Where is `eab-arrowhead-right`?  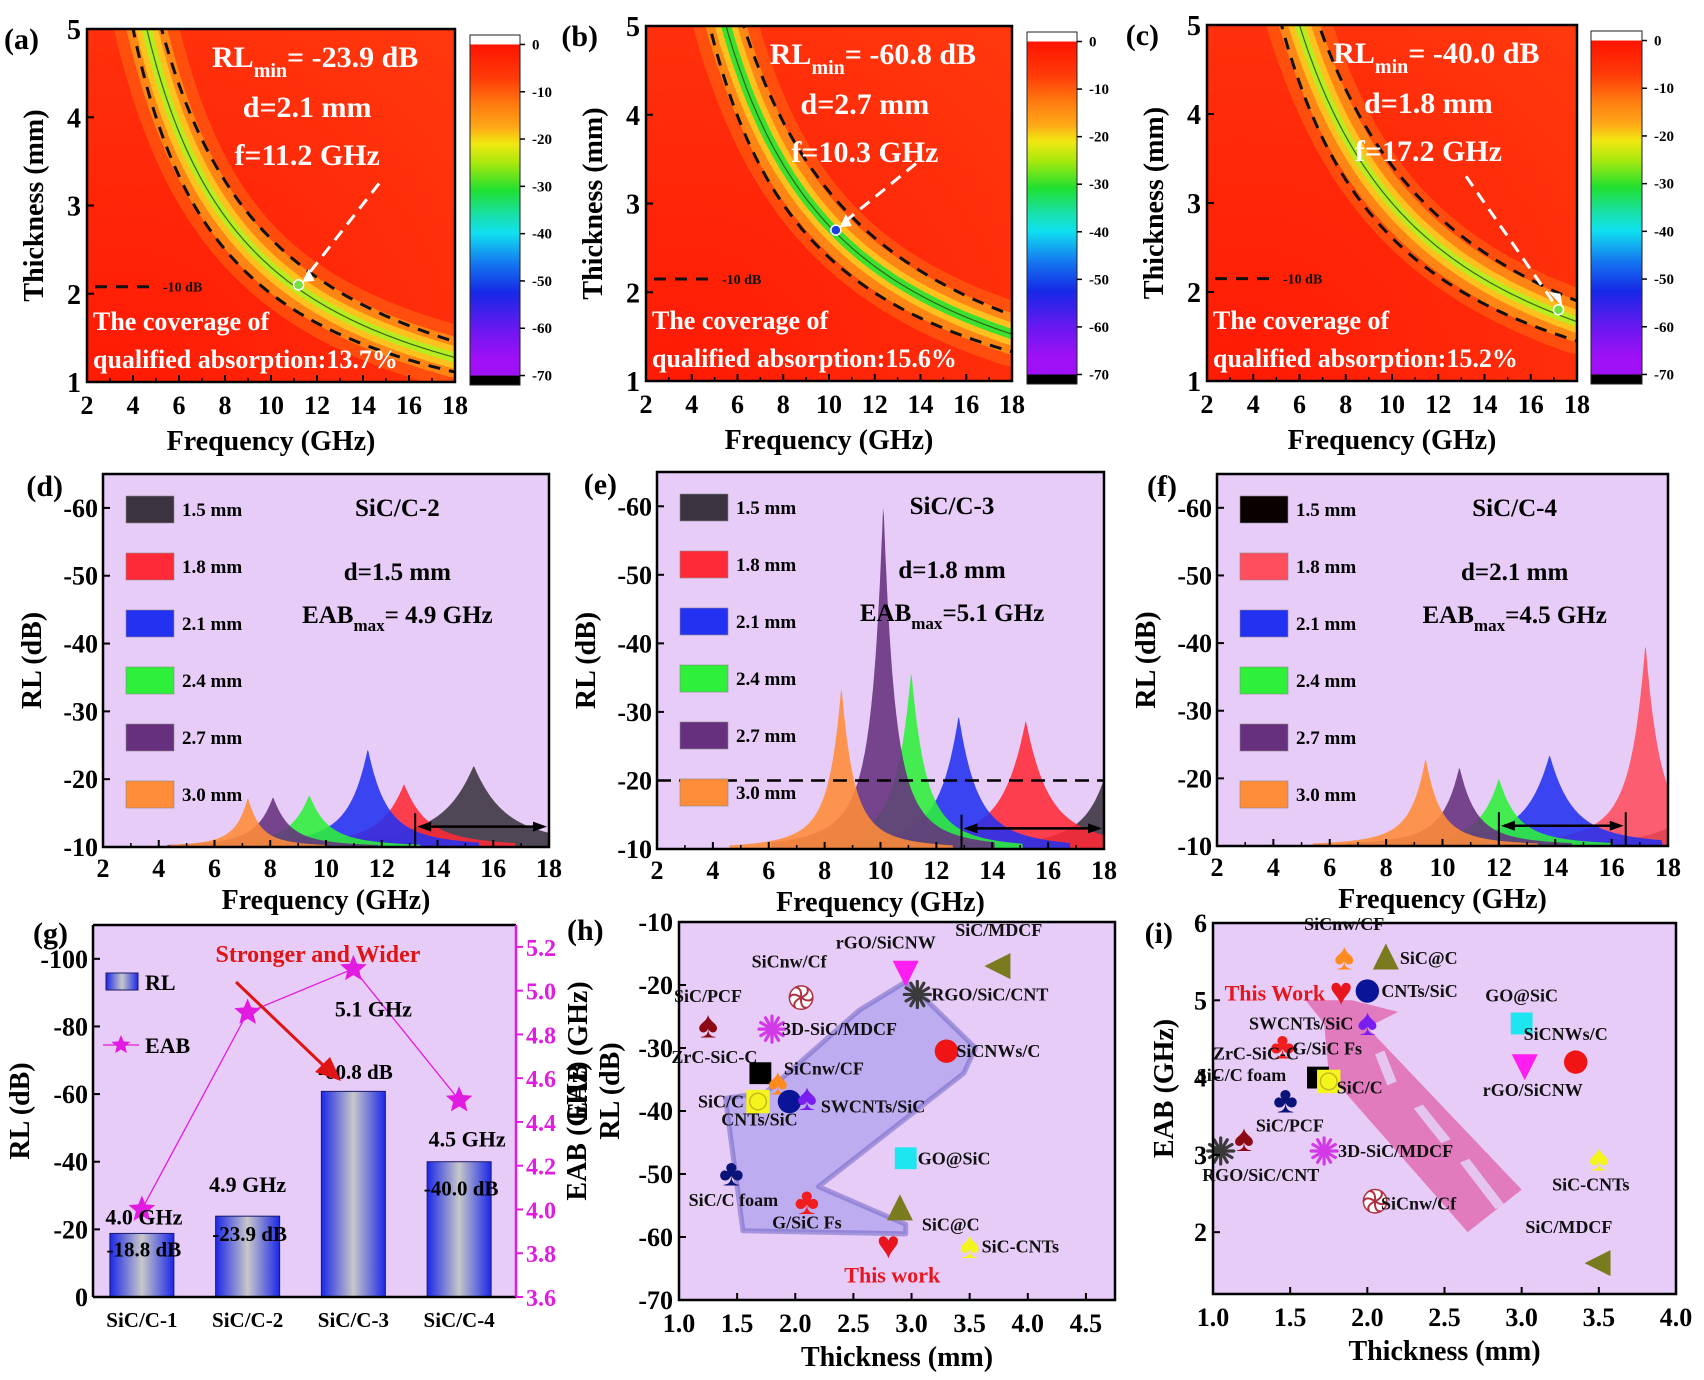
eab-arrowhead-right is located at coordinates (540, 826).